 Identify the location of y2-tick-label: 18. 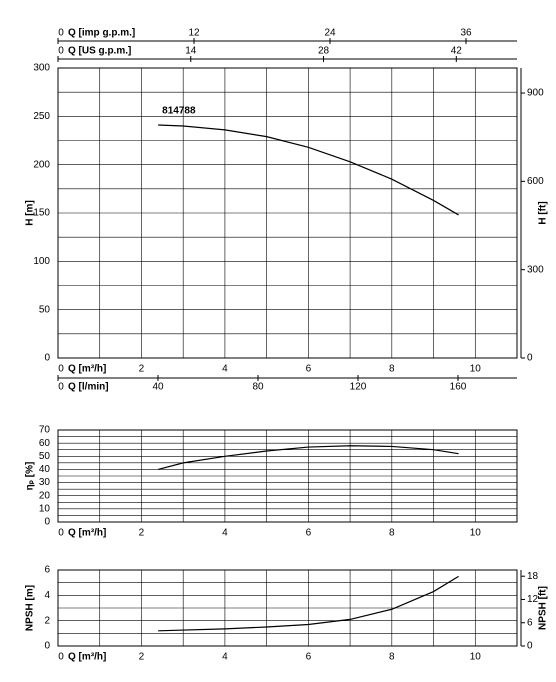
(533, 576).